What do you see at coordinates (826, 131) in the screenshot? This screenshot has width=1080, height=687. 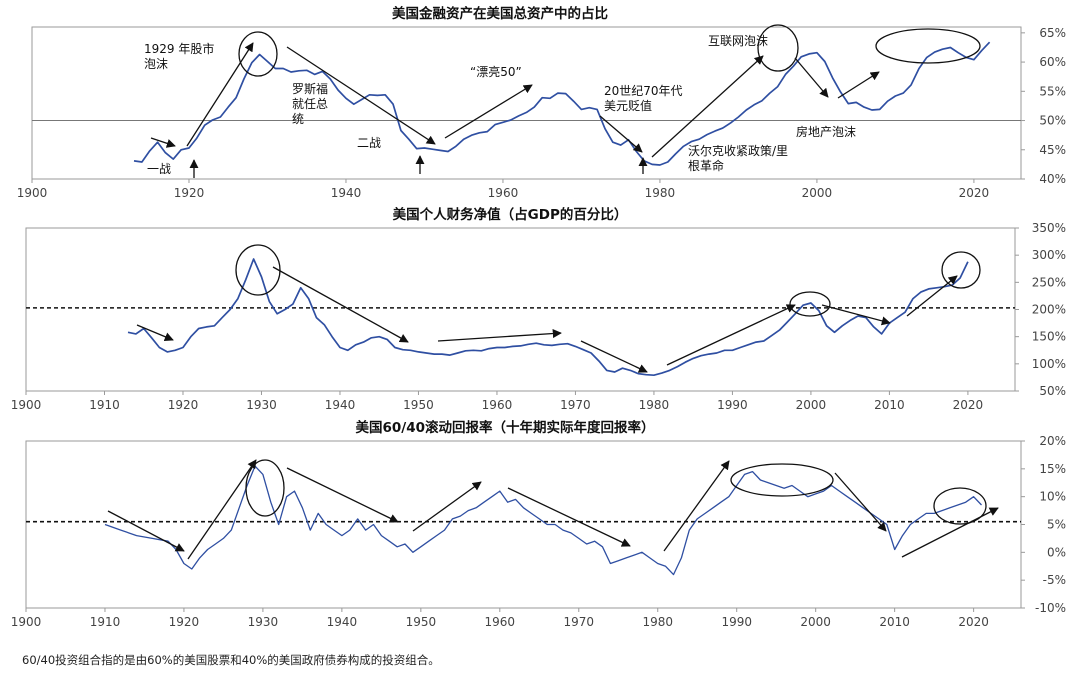 I see `annotation-housing-bubble: 房地产泡沫` at bounding box center [826, 131].